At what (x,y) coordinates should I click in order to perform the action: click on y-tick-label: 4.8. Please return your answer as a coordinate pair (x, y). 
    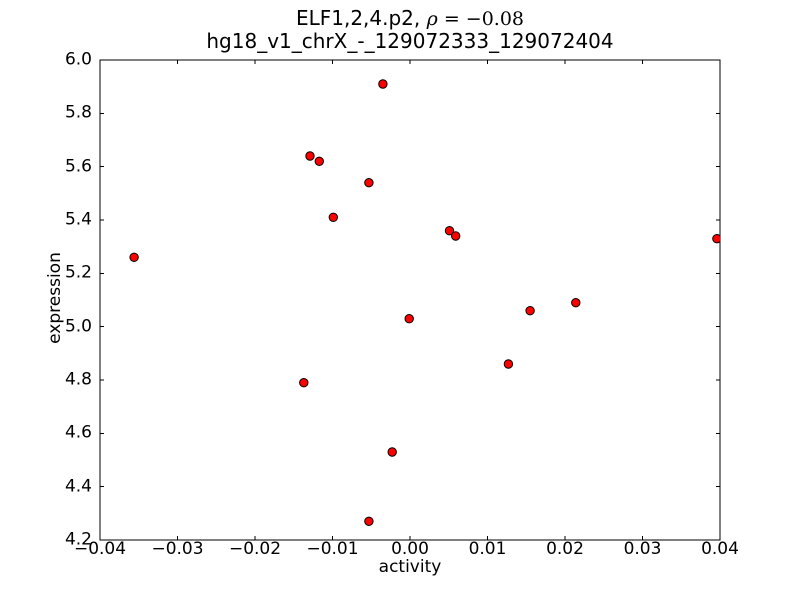
    Looking at the image, I should click on (78, 379).